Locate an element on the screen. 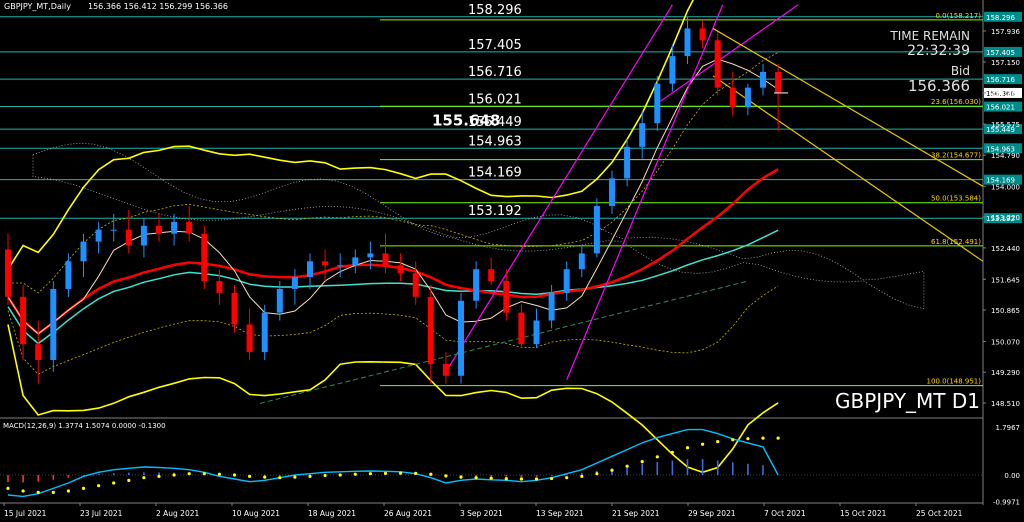 The width and height of the screenshot is (1024, 522). trend-line-lower is located at coordinates (848, 168).